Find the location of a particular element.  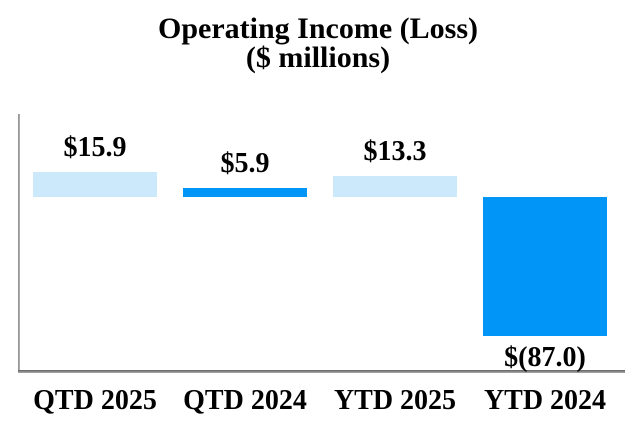

x-axis-line is located at coordinates (321, 371).